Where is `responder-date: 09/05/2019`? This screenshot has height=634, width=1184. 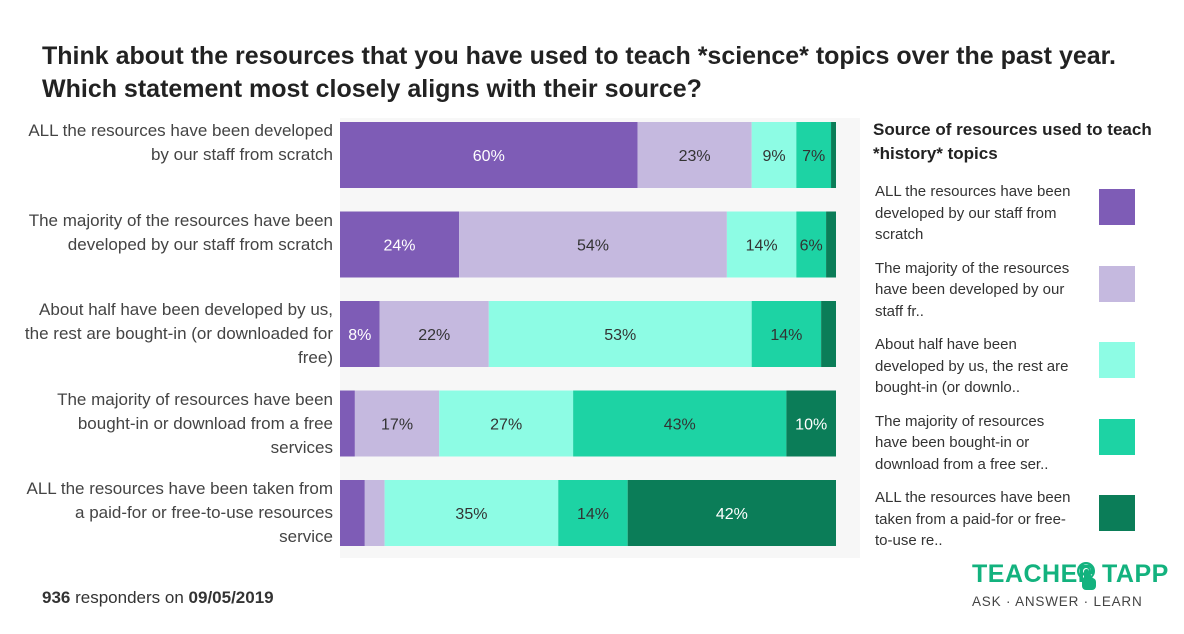
responder-date: 09/05/2019 is located at coordinates (231, 597).